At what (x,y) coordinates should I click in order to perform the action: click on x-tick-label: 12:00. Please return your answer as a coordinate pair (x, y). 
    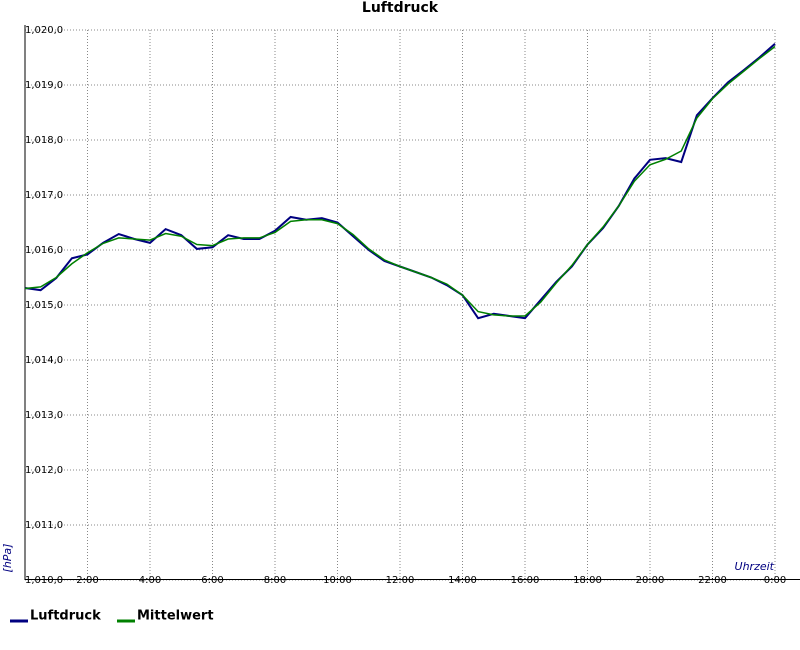
    Looking at the image, I should click on (400, 580).